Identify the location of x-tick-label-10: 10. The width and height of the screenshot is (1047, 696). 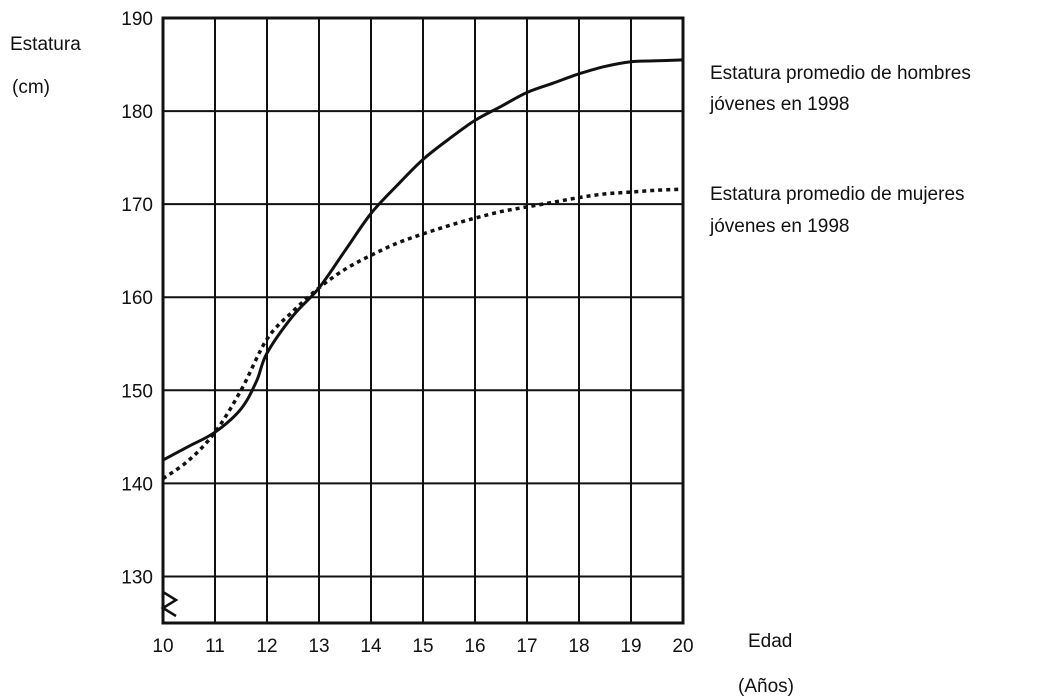
(162, 646).